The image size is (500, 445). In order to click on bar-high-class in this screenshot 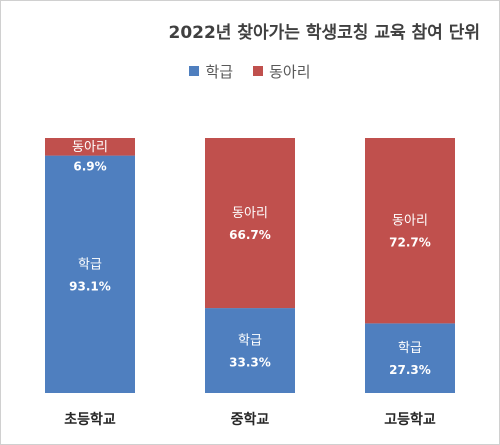, I will do `click(410, 358)`.